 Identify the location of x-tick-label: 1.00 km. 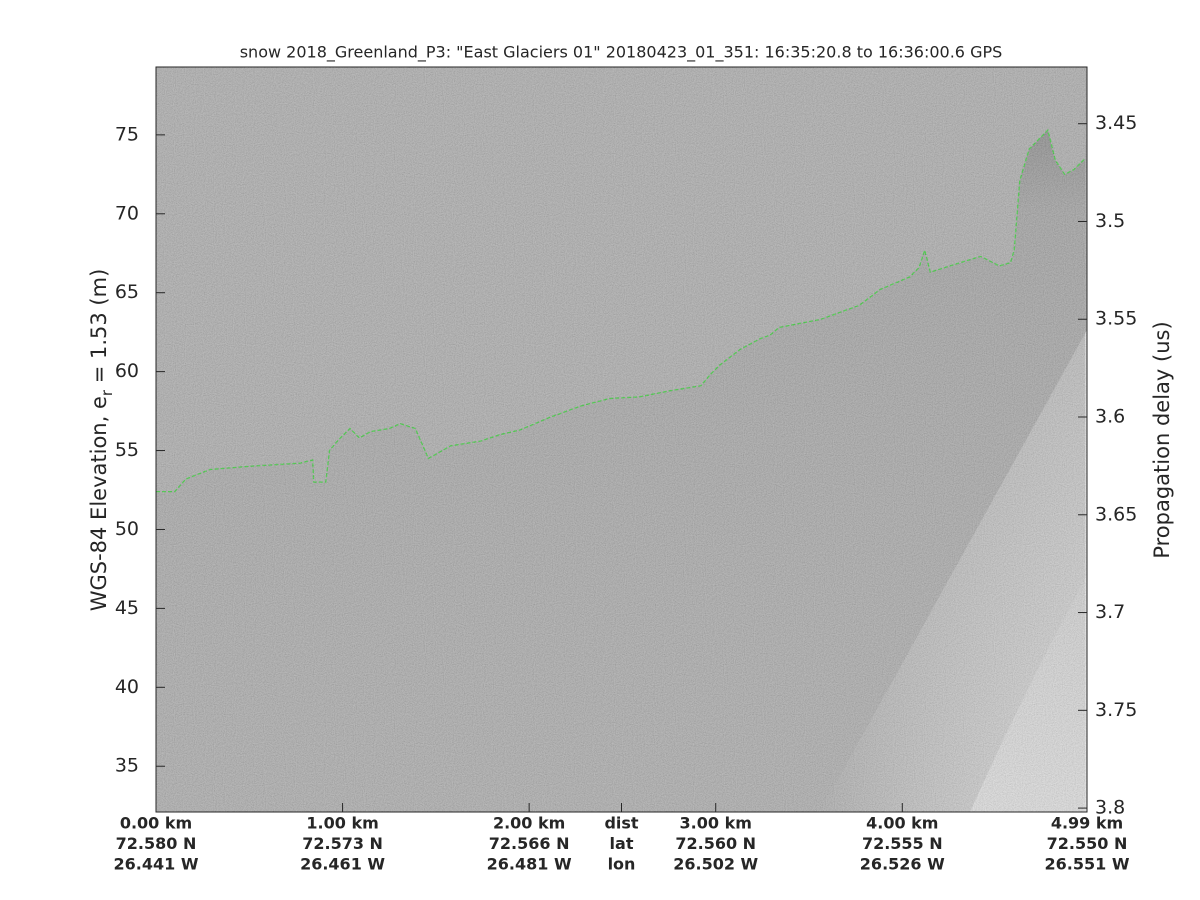
(342, 823).